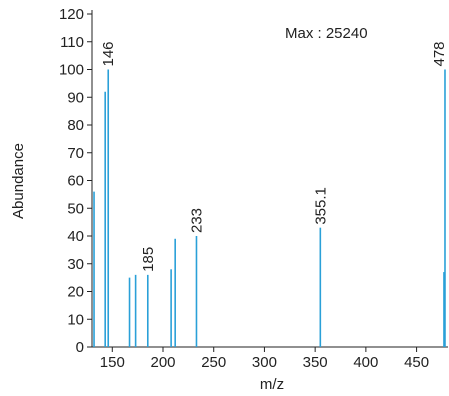  What do you see at coordinates (71, 14) in the screenshot?
I see `y-tick-label: 120` at bounding box center [71, 14].